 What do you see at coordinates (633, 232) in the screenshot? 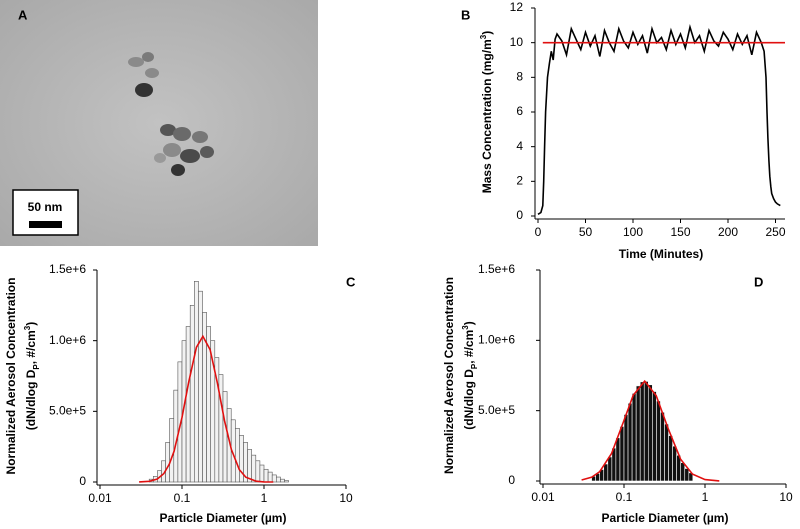
I see `x-tick-label: 100` at bounding box center [633, 232].